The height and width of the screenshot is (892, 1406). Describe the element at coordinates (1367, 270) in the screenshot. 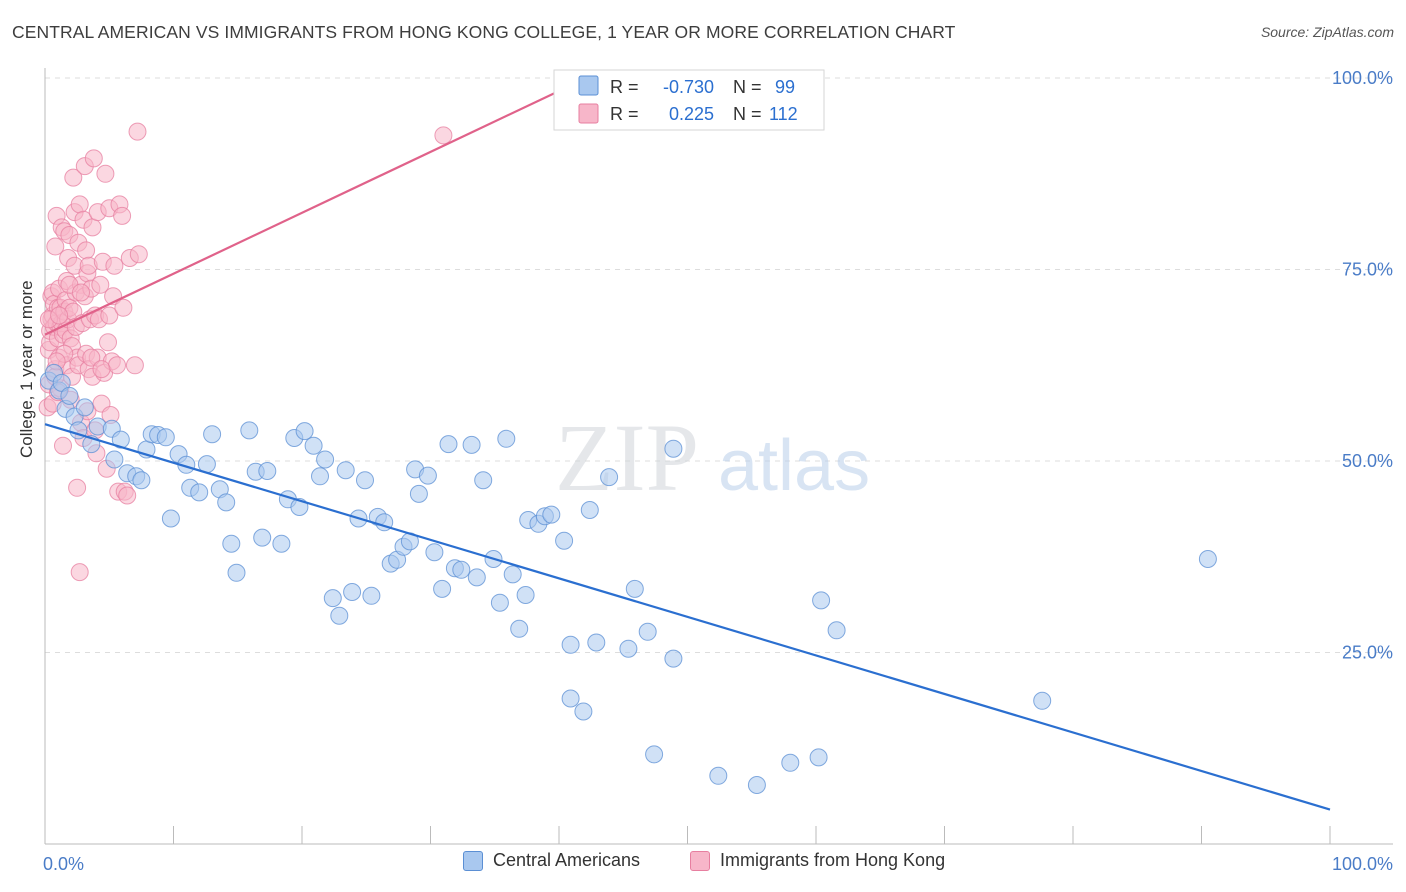

I see `y-tick-label: 75.0%` at that location.